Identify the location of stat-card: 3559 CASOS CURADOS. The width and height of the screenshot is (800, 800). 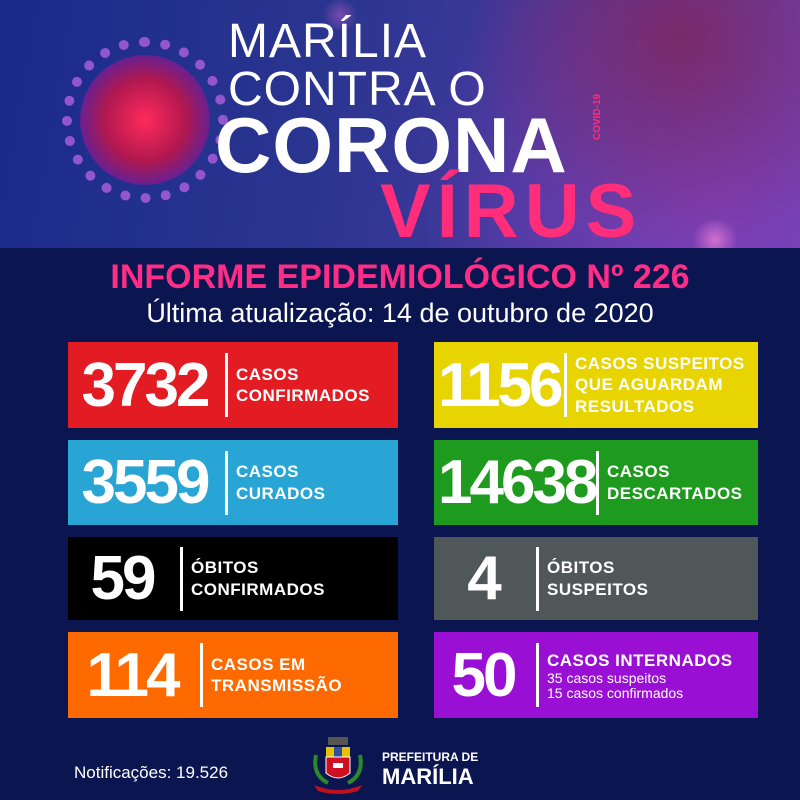
(233, 482).